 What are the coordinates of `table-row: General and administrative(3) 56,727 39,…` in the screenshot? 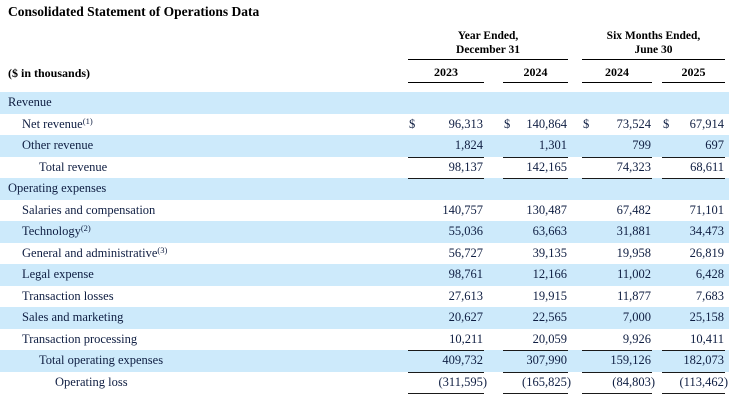 It's located at (364, 254).